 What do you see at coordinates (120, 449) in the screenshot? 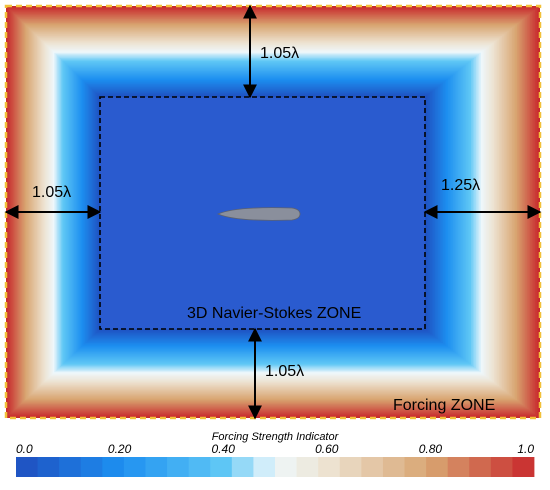
I see `colorbar-tick-label: 0.20` at bounding box center [120, 449].